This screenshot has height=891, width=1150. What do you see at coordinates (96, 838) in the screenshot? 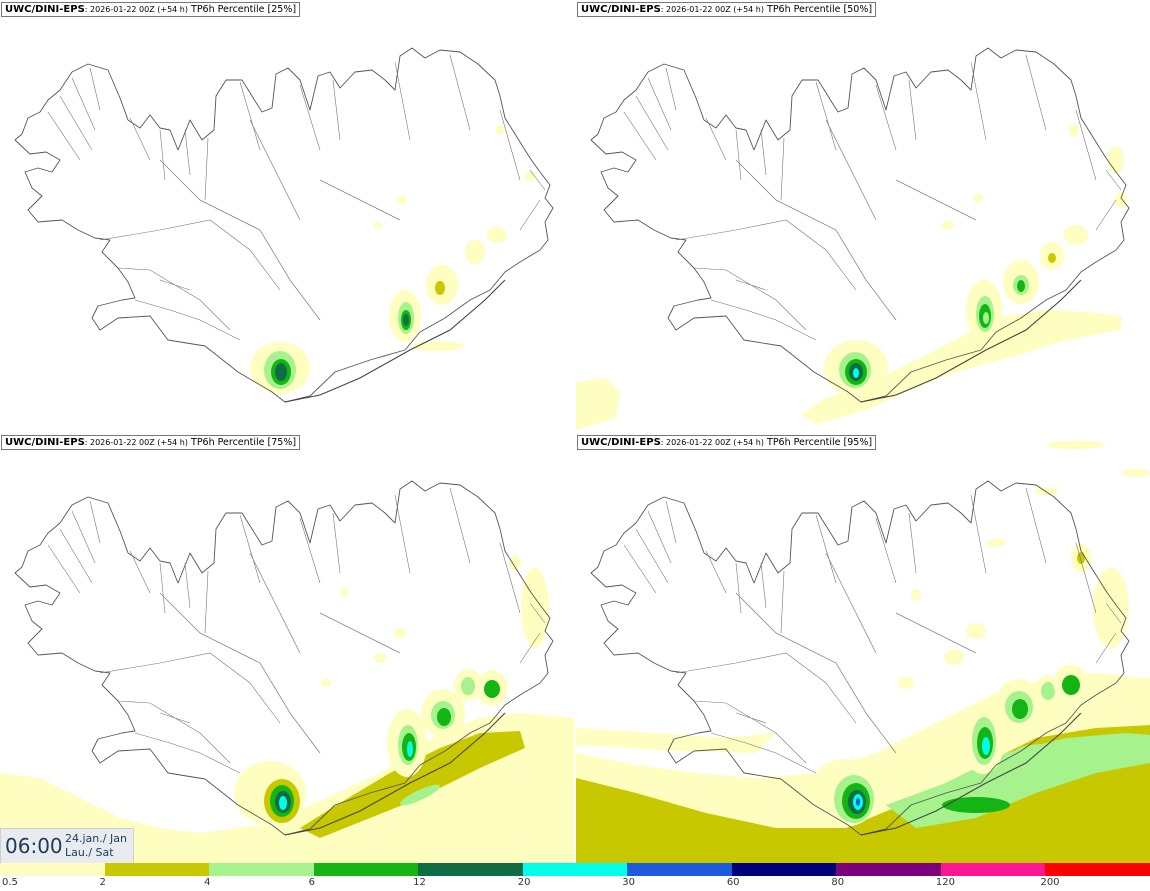
I see `valid-date: 24.jan./ Jan` at bounding box center [96, 838].